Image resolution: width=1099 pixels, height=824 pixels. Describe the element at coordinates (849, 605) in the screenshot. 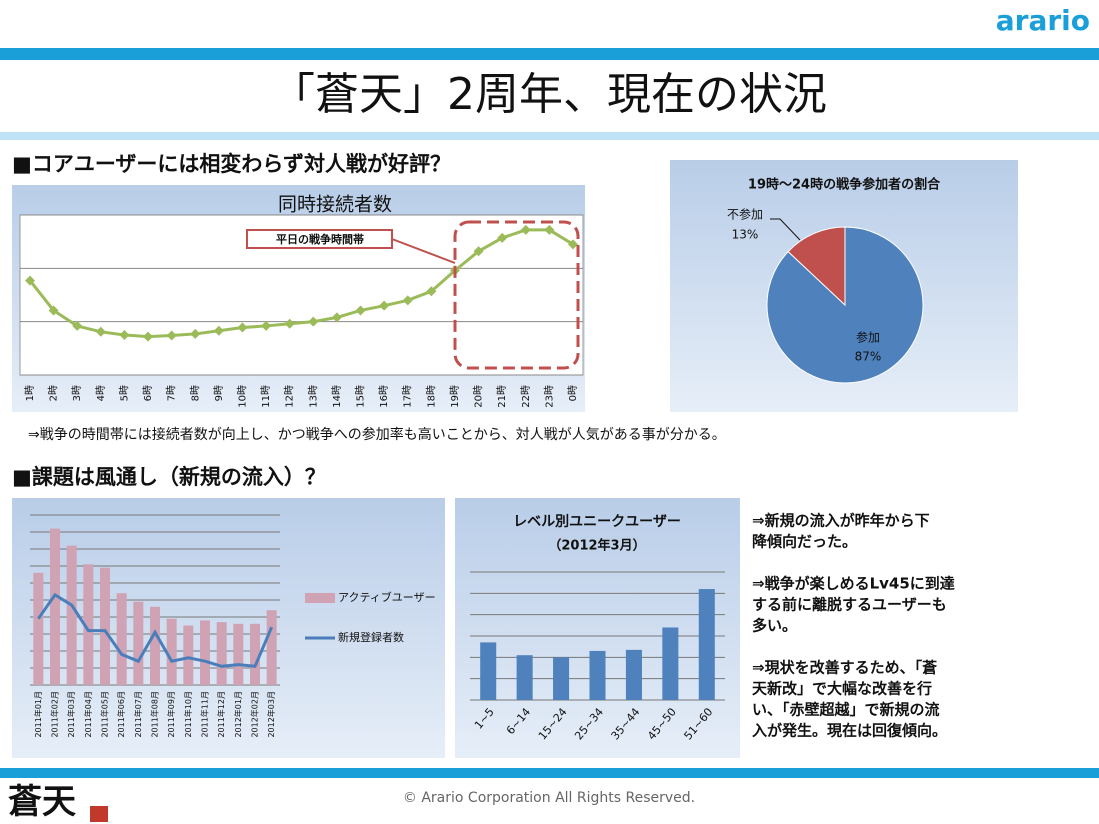

I see `note-line: する前に離脱するユーザーも` at that location.